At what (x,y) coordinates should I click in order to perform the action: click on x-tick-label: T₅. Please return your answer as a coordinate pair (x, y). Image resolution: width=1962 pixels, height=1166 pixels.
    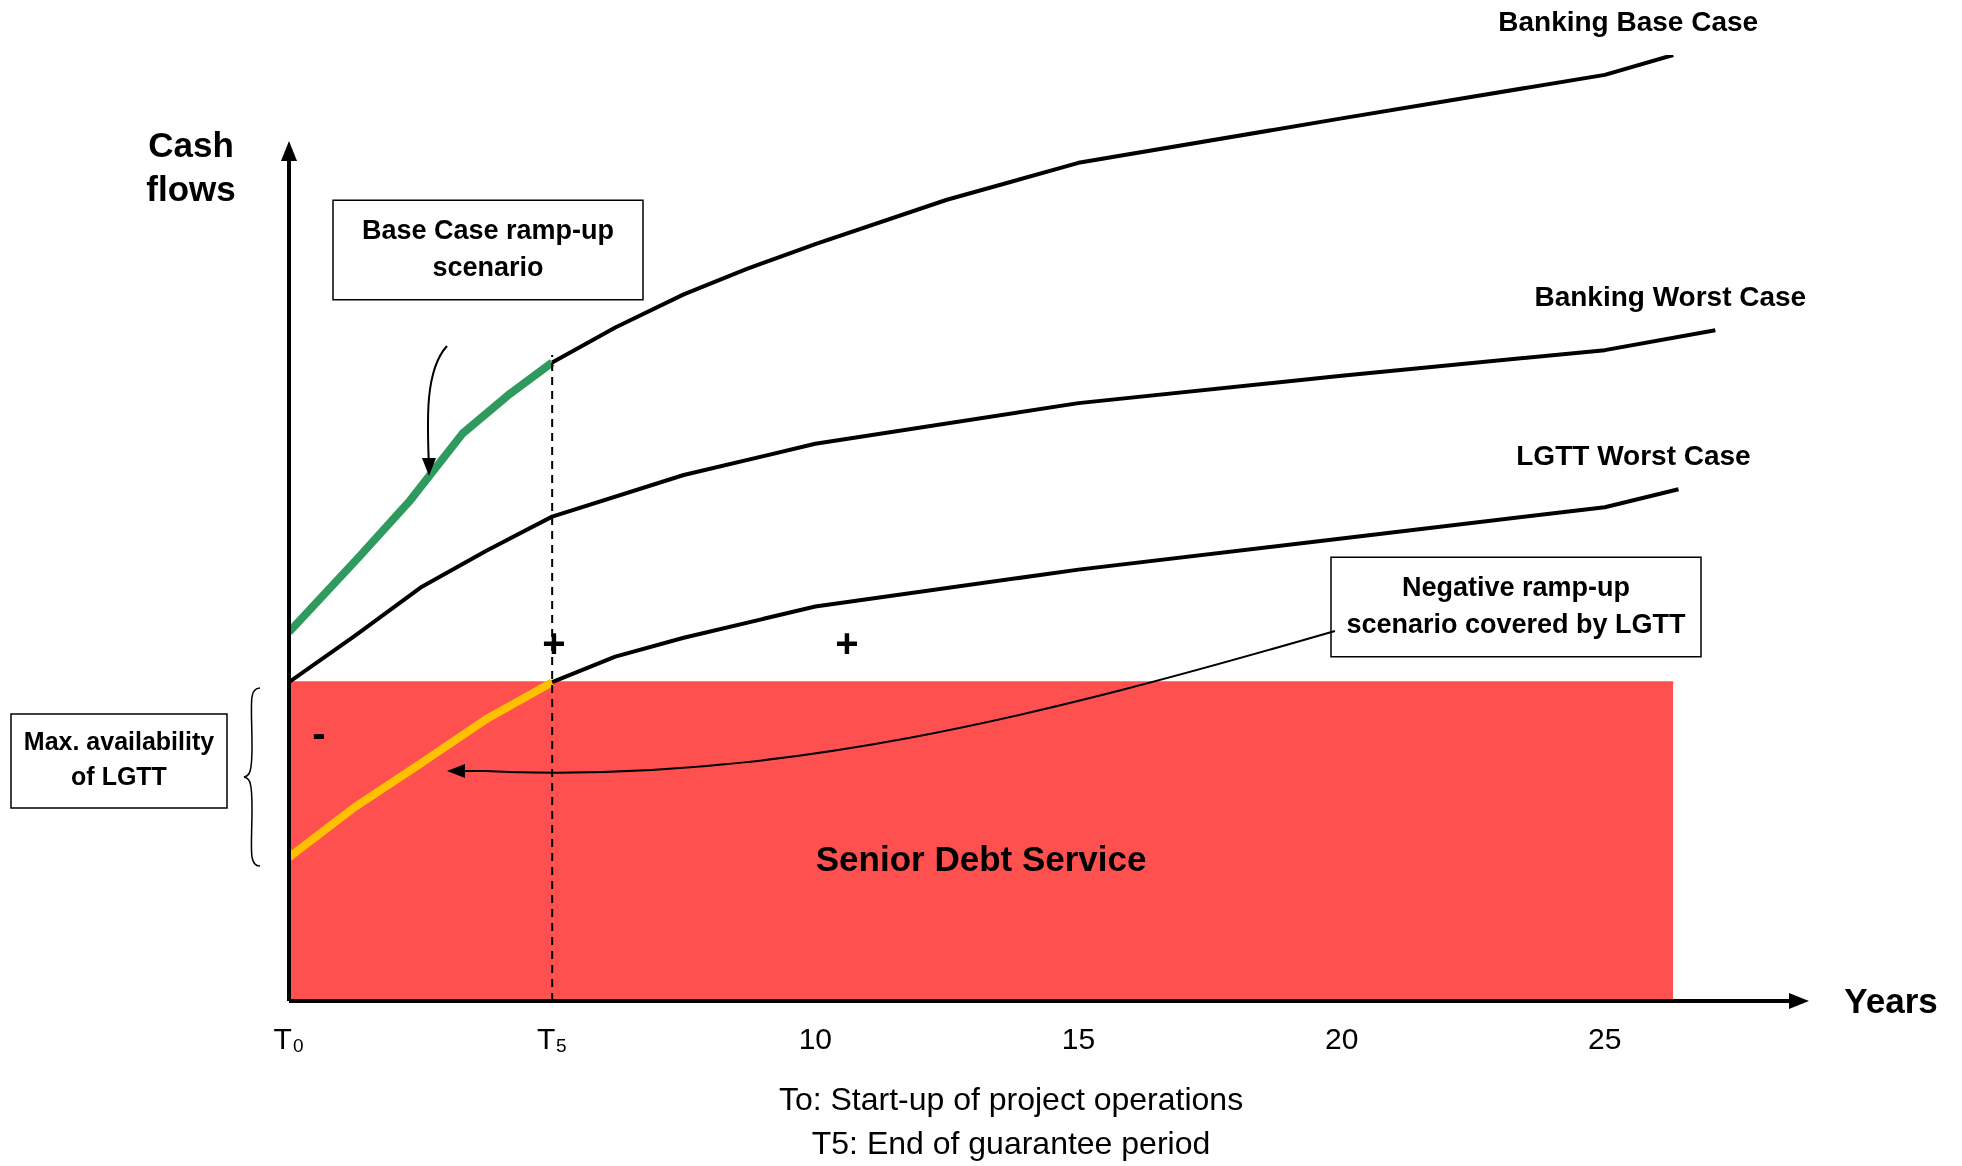
    Looking at the image, I should click on (552, 1039).